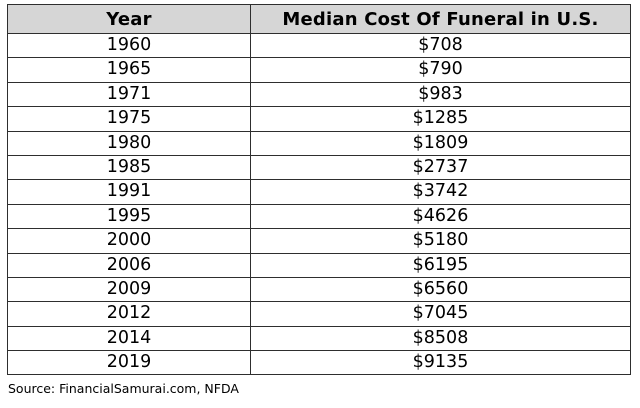 The width and height of the screenshot is (640, 408). What do you see at coordinates (129, 216) in the screenshot?
I see `year-cell: 1995` at bounding box center [129, 216].